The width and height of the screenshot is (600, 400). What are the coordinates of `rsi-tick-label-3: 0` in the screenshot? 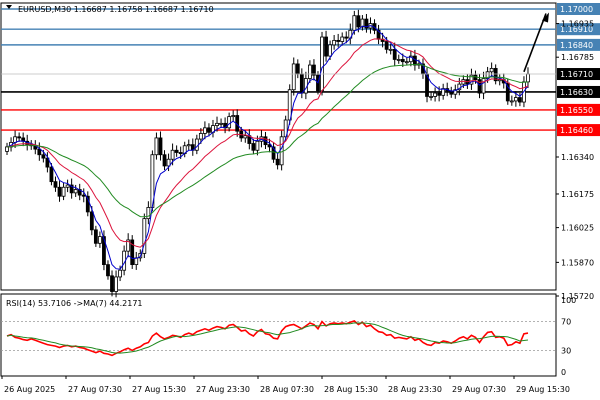 It's located at (563, 372).